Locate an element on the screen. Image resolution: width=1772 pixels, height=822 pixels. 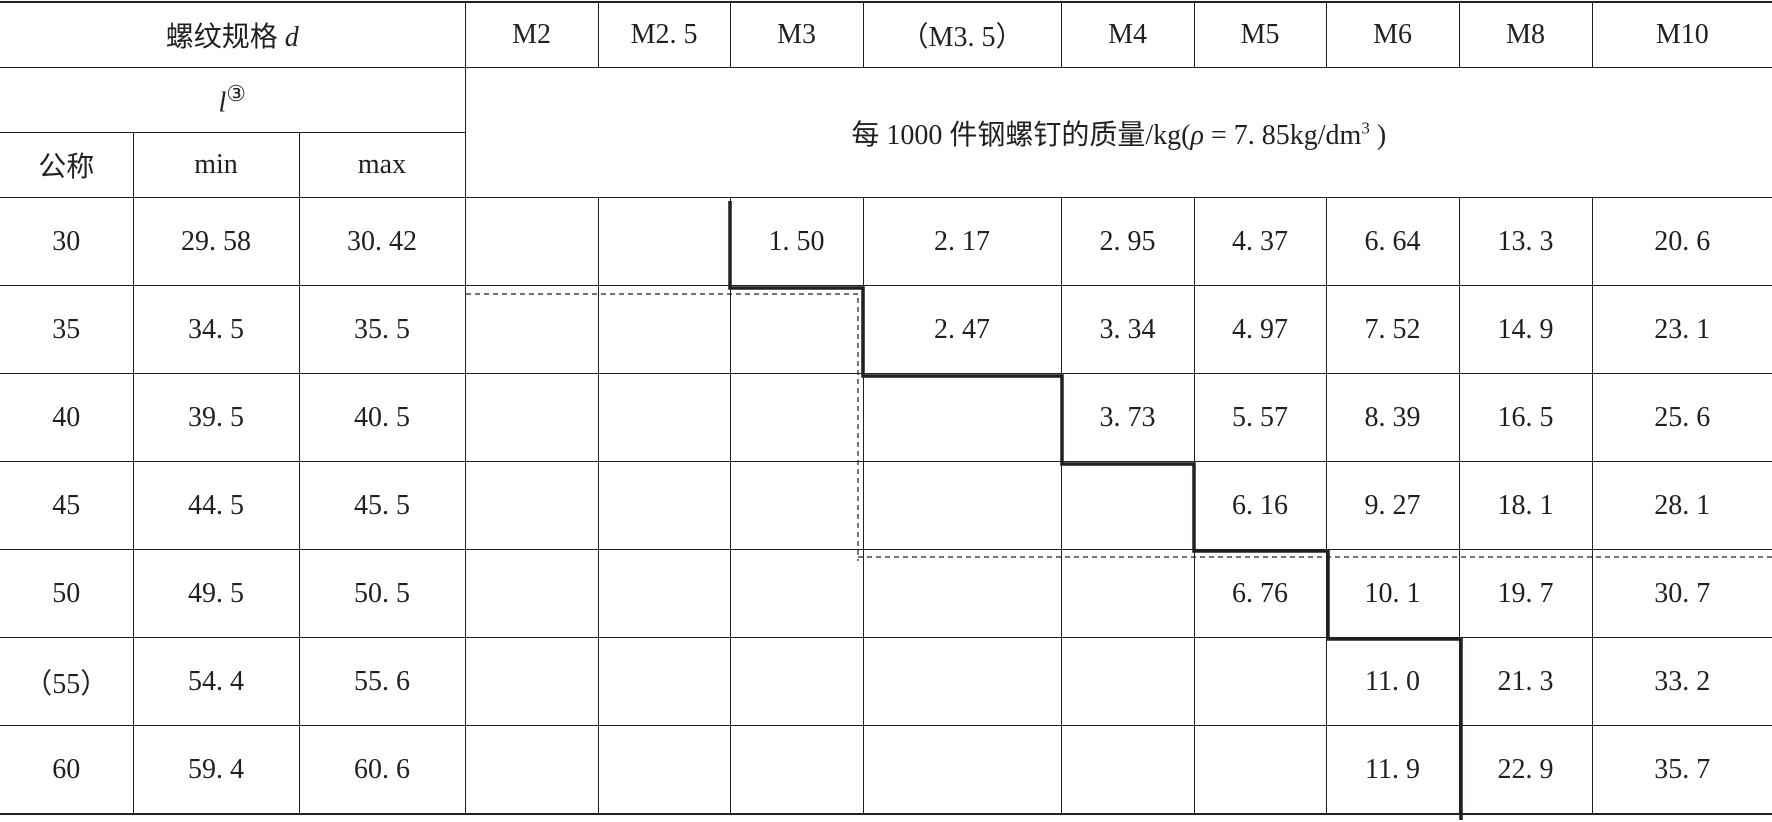
mass-cell: 6. 76 is located at coordinates (1260, 593).